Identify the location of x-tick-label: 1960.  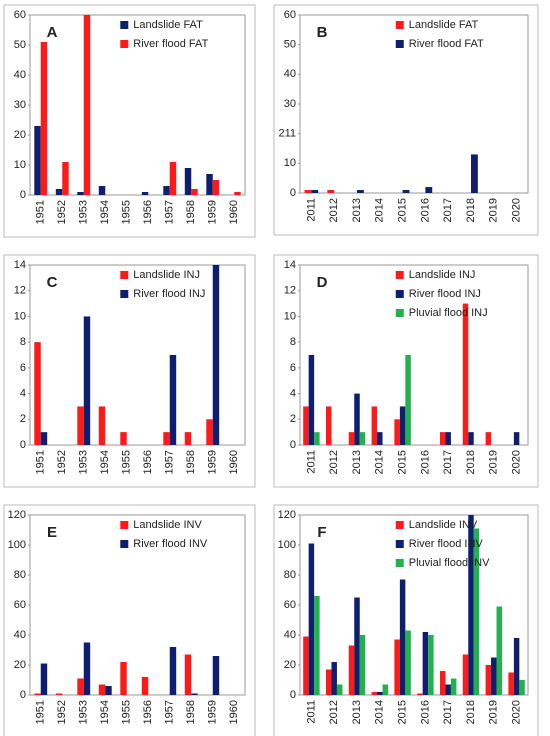
(234, 212).